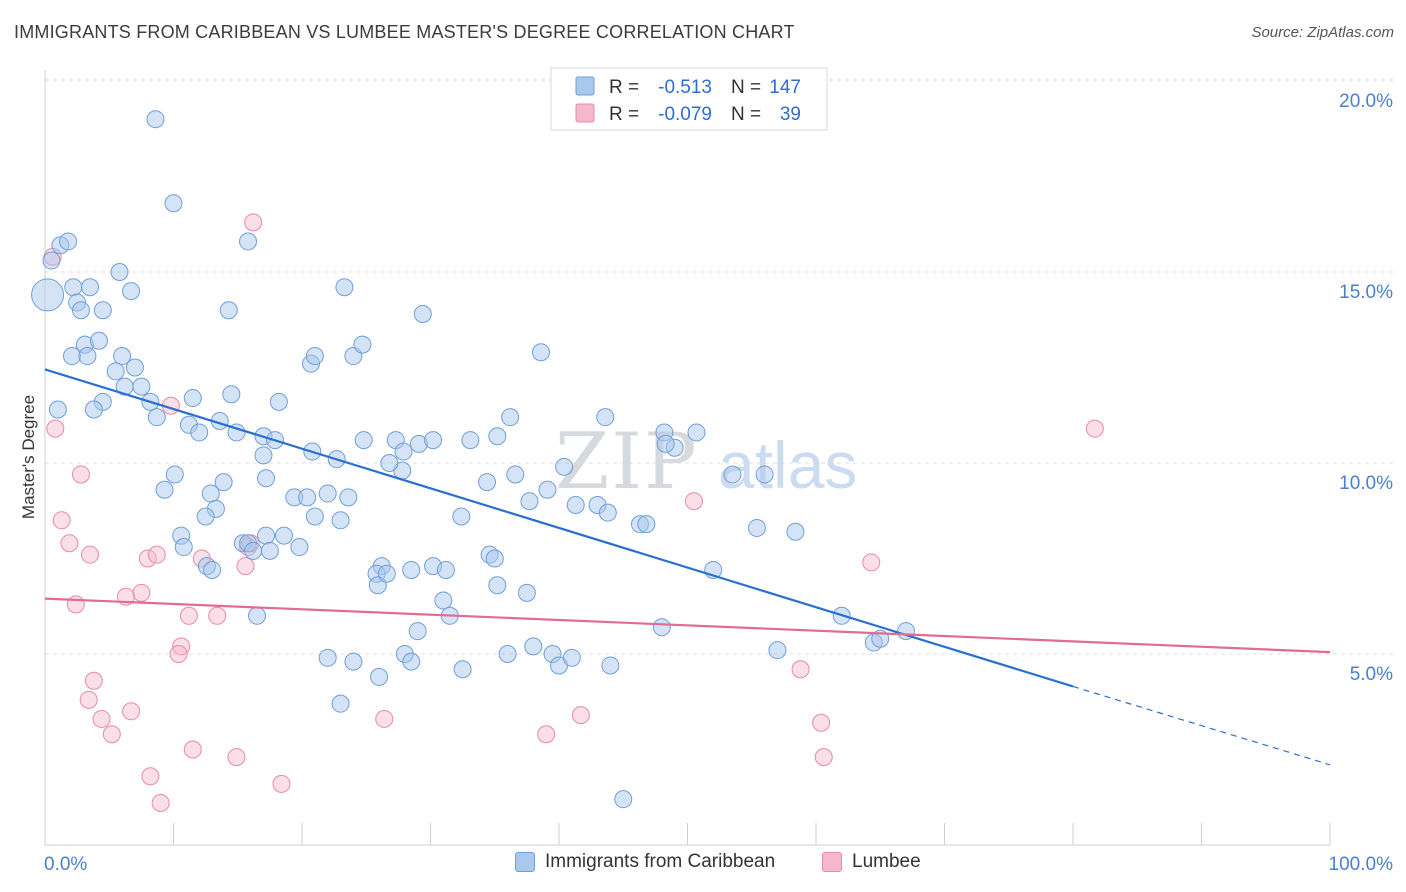 The image size is (1406, 892). I want to click on legend-swatch-blue, so click(585, 86).